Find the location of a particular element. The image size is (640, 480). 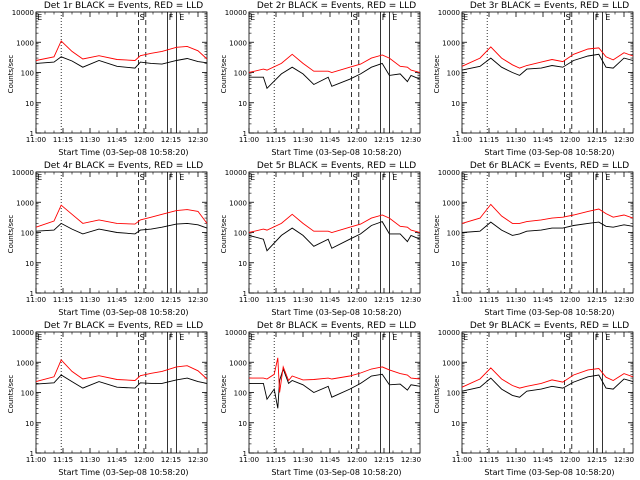

panel-title: Det 4r BLACK = Events, RED = LLD is located at coordinates (123, 166).